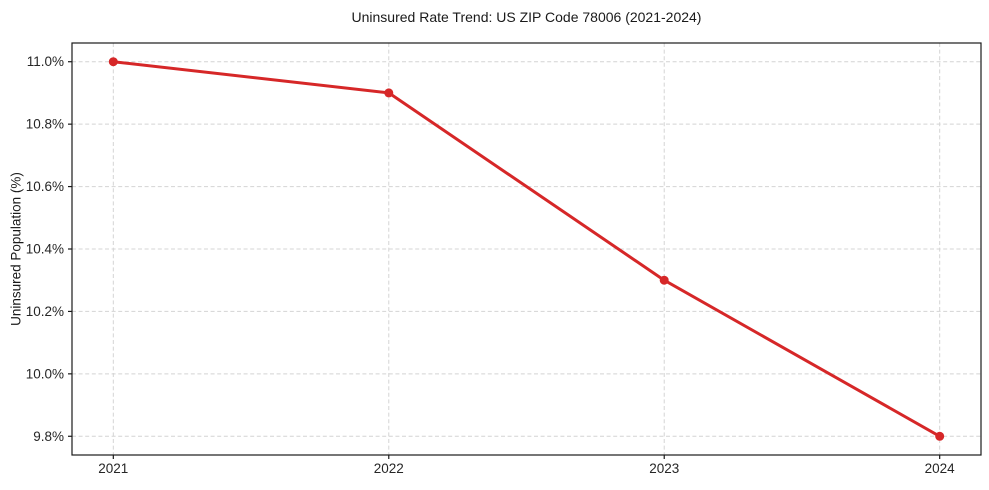 Image resolution: width=989 pixels, height=490 pixels. I want to click on y-tick-label: 10.6%, so click(45, 186).